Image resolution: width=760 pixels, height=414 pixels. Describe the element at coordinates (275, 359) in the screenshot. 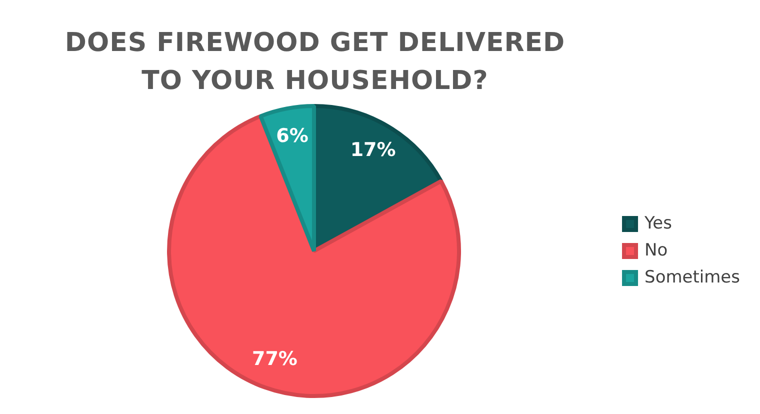

I see `data-label: 77%` at that location.